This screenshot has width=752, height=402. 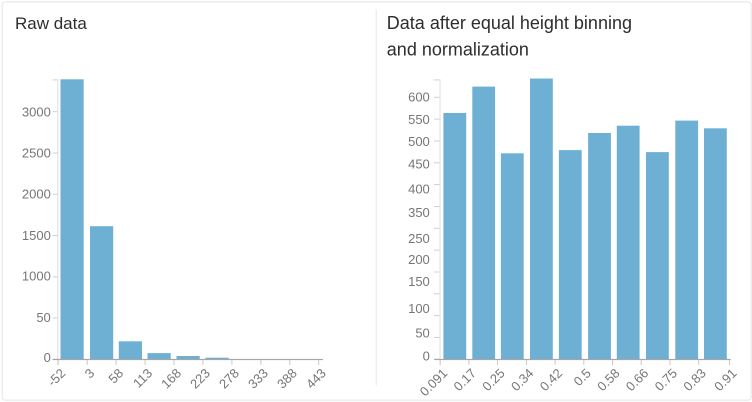 I want to click on svg-text: 200, so click(x=419, y=259).